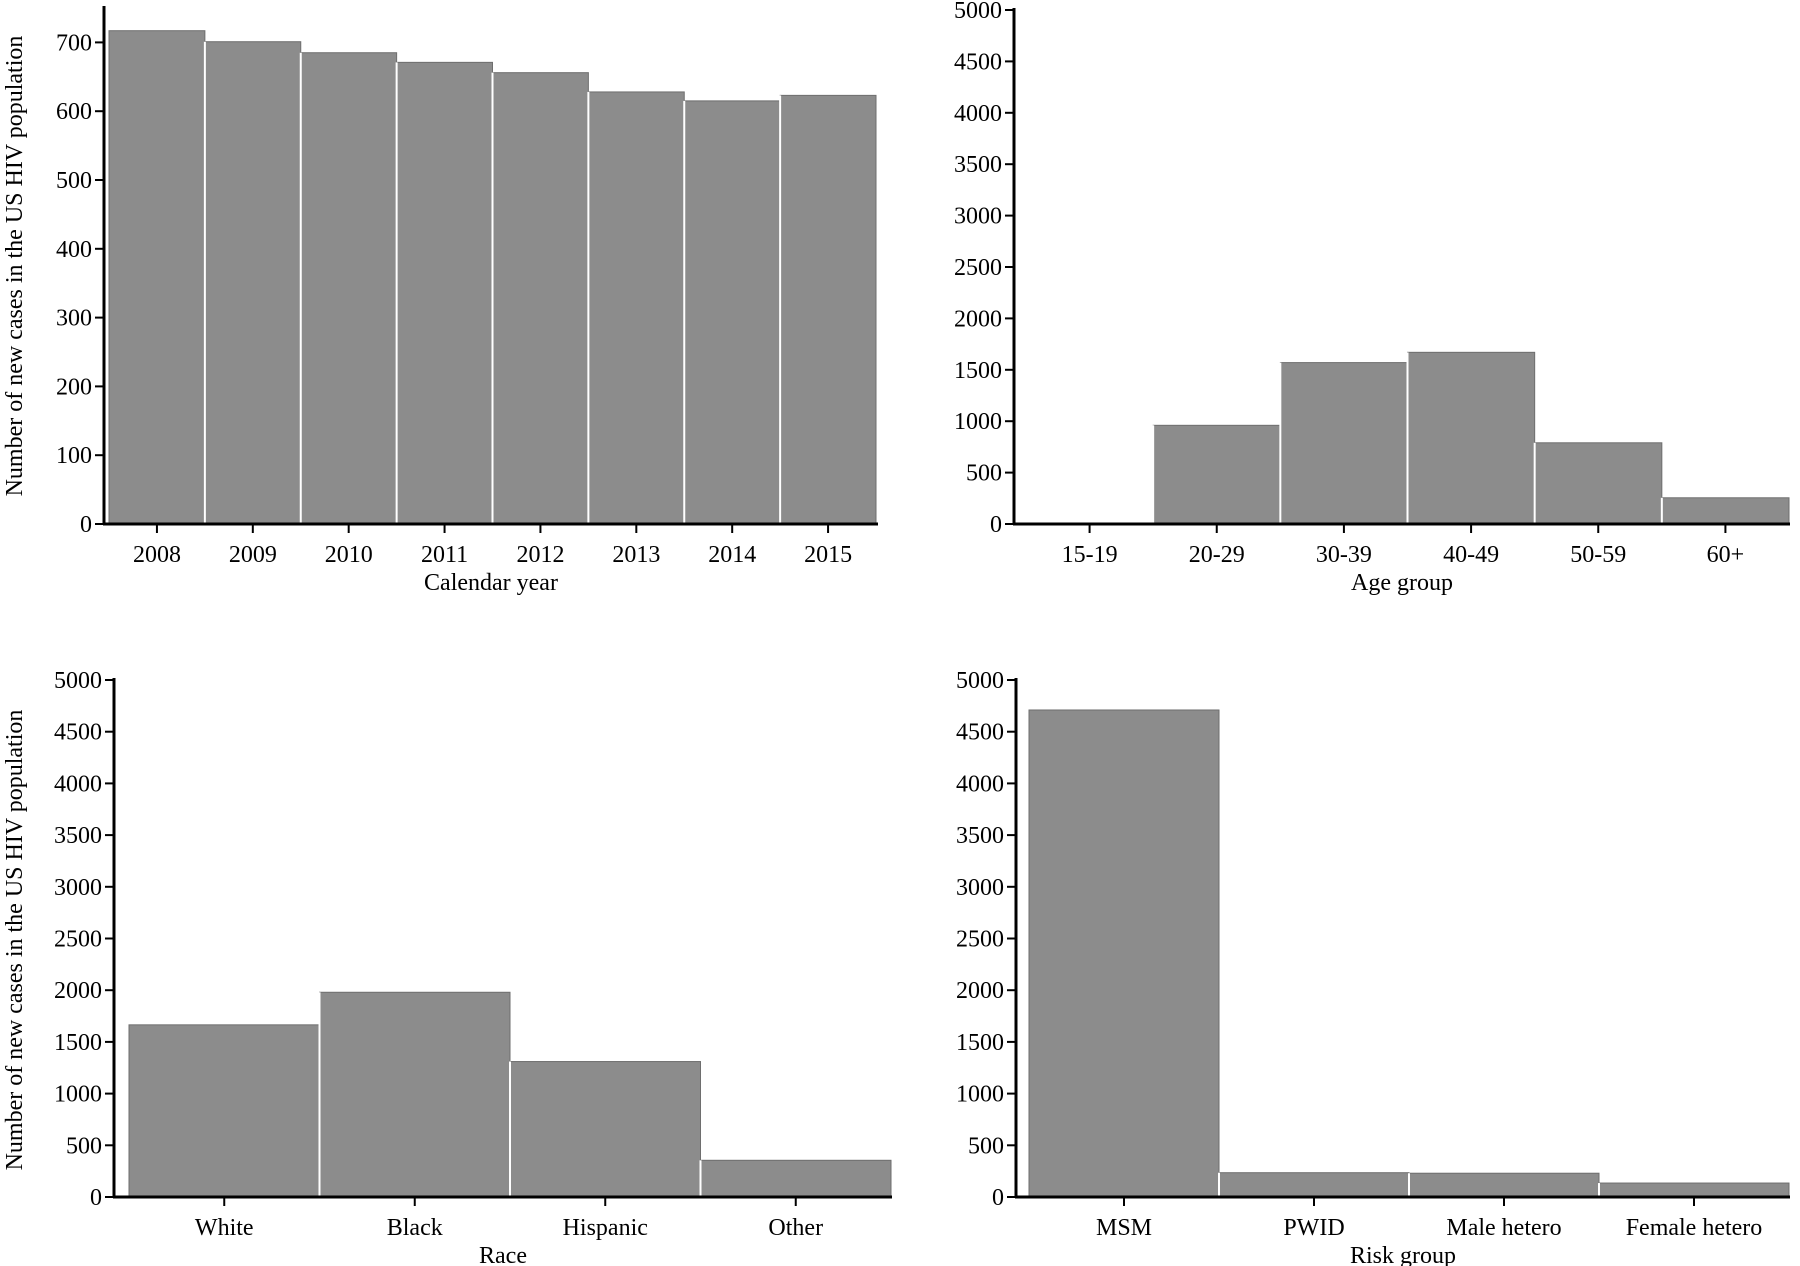 The image size is (1800, 1266). I want to click on x-tick-label: 2010, so click(349, 555).